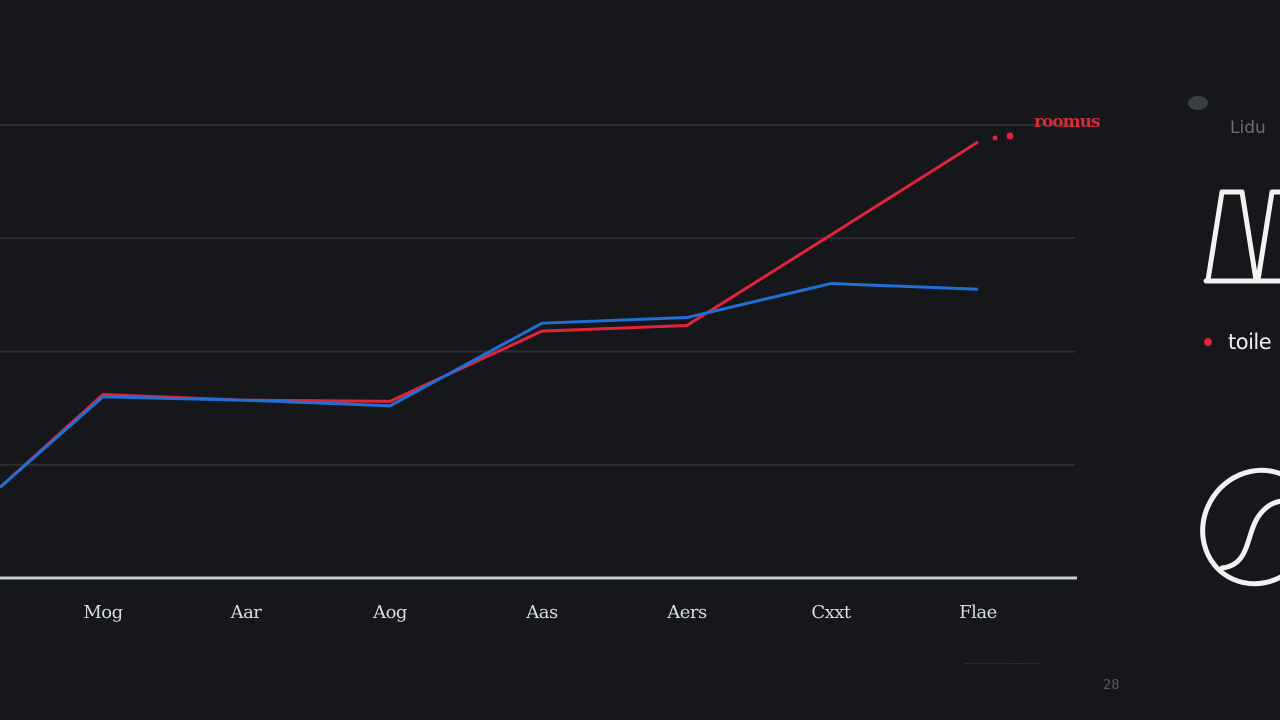 Image resolution: width=1280 pixels, height=720 pixels. I want to click on x-tick-label: Aas, so click(542, 612).